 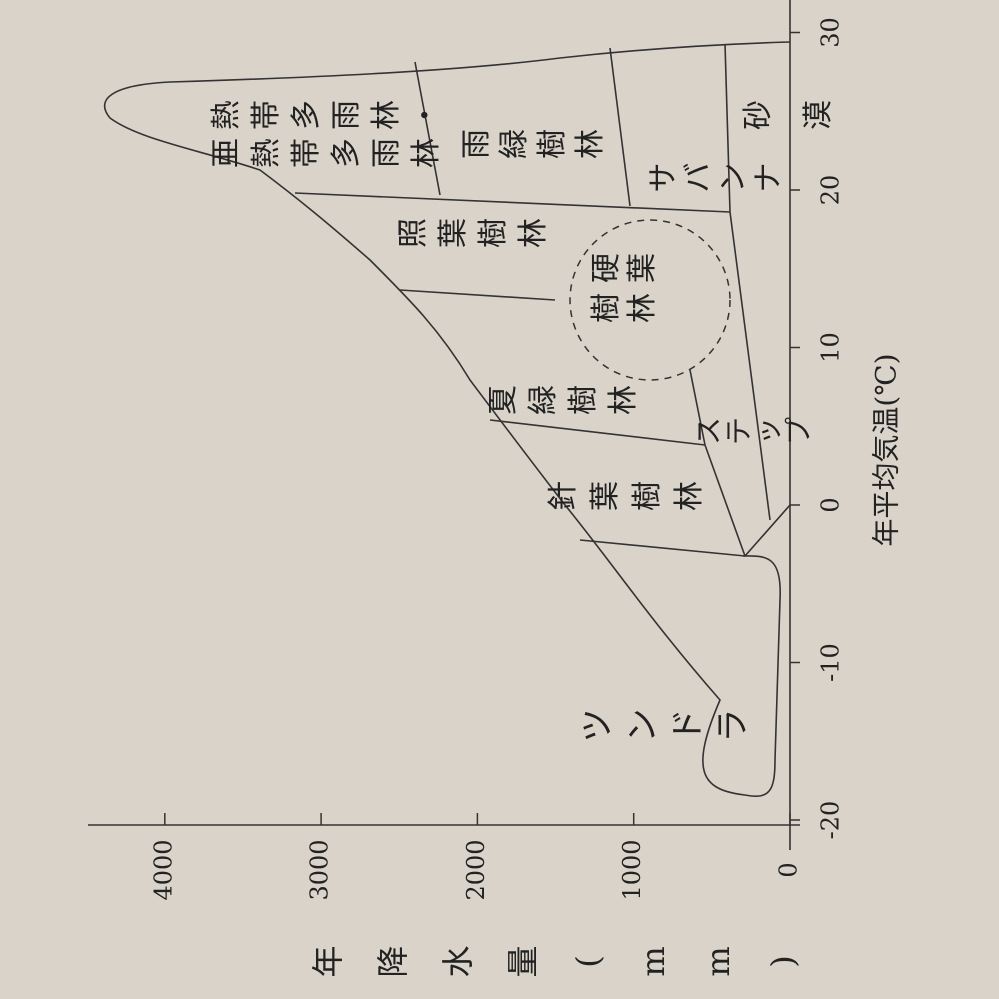 What do you see at coordinates (886, 449) in the screenshot?
I see `x-axis-title: 年平均気温(℃)` at bounding box center [886, 449].